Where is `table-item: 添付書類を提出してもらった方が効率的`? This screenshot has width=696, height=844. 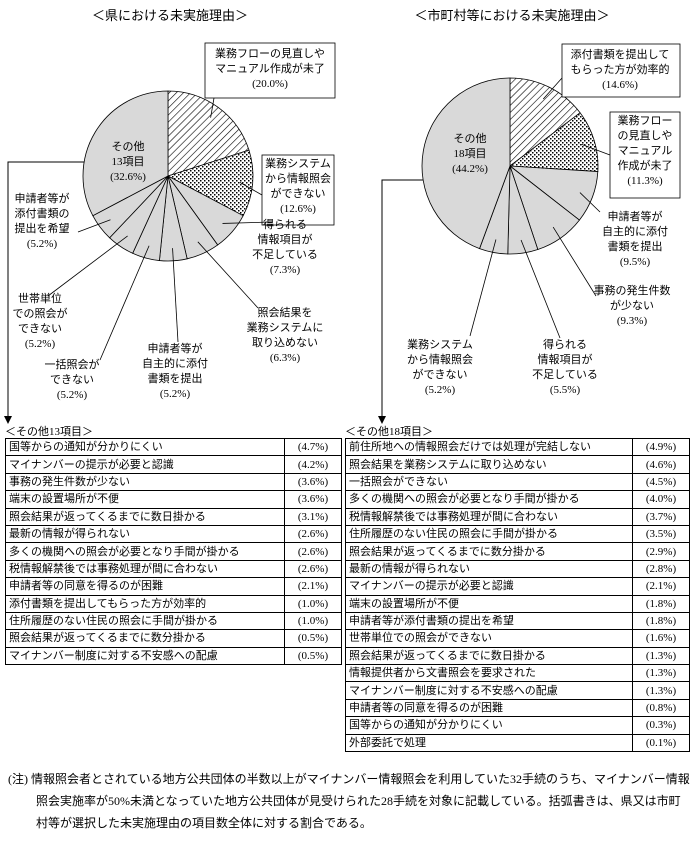 table-item: 添付書類を提出してもらった方が効率的 is located at coordinates (145, 603).